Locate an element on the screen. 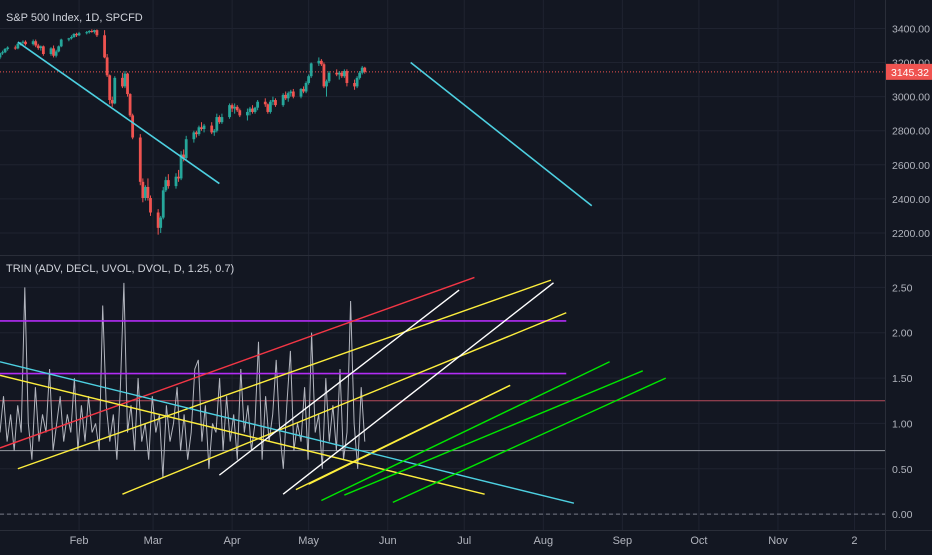 This screenshot has width=932, height=555. time-axis-tick-label: Mar is located at coordinates (153, 541).